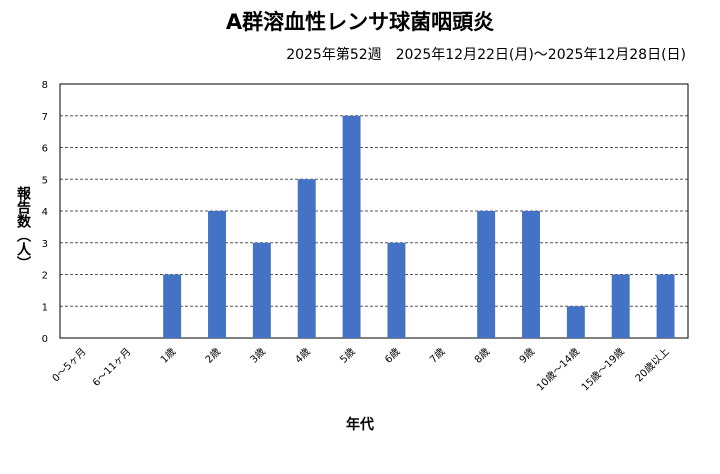 This screenshot has width=720, height=474. What do you see at coordinates (360, 425) in the screenshot?
I see `x-axis-label: 年代` at bounding box center [360, 425].